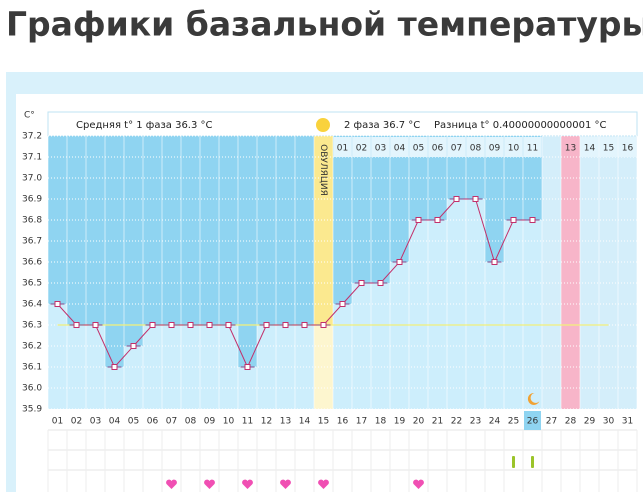 This screenshot has height=496, width=643. Describe the element at coordinates (419, 422) in the screenshot. I see `x-tick-label: 20` at that location.